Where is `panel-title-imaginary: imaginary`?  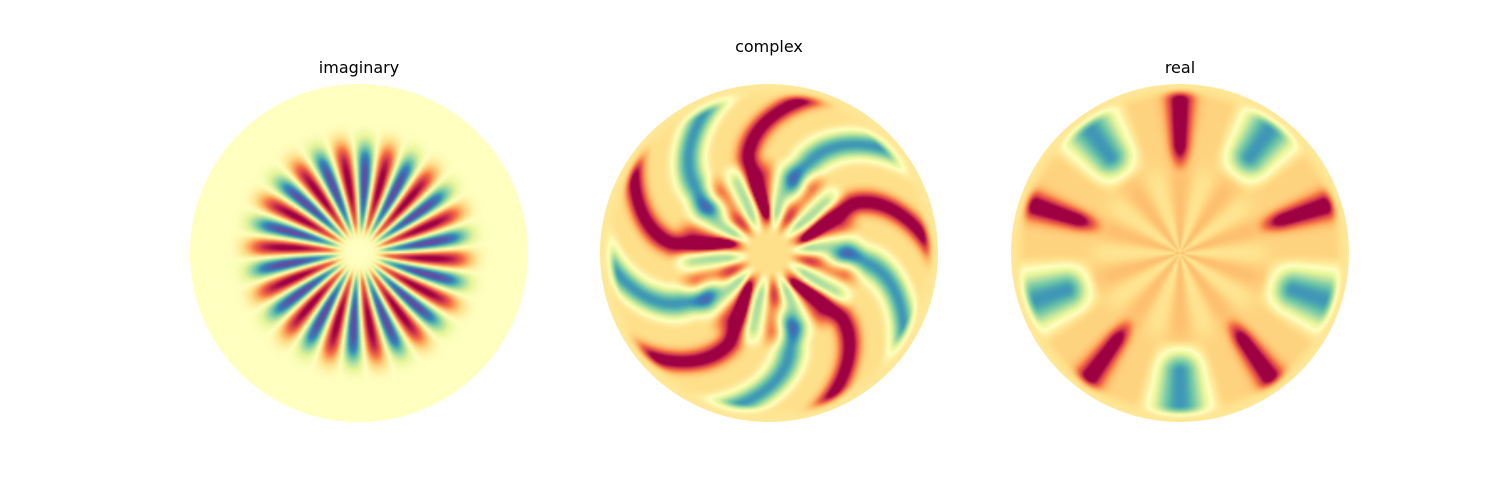 panel-title-imaginary: imaginary is located at coordinates (359, 67).